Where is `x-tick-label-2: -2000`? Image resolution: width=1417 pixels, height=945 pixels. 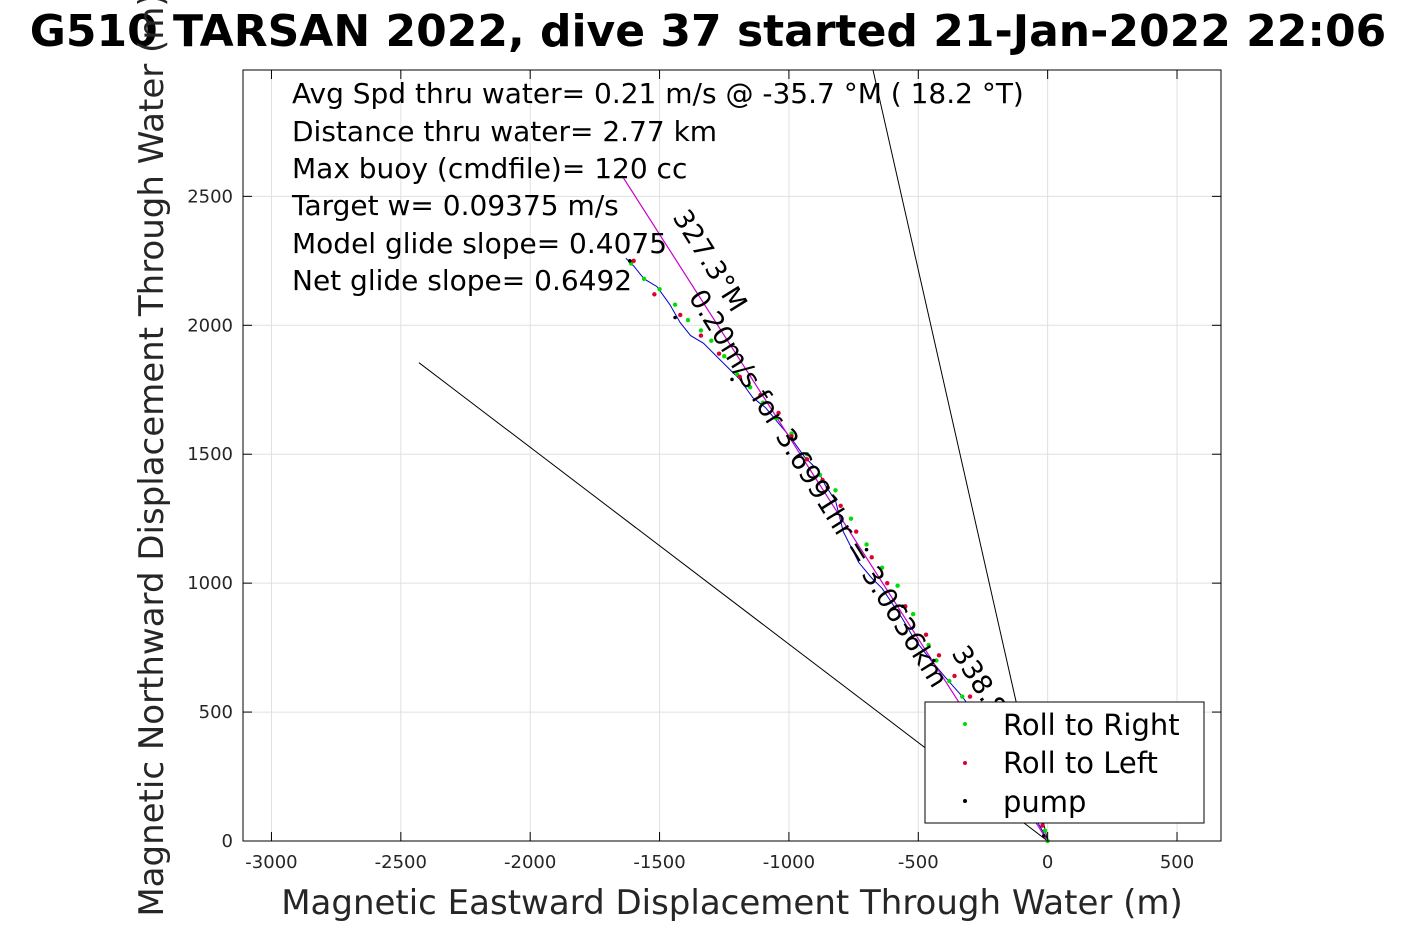 x-tick-label-2: -2000 is located at coordinates (530, 862).